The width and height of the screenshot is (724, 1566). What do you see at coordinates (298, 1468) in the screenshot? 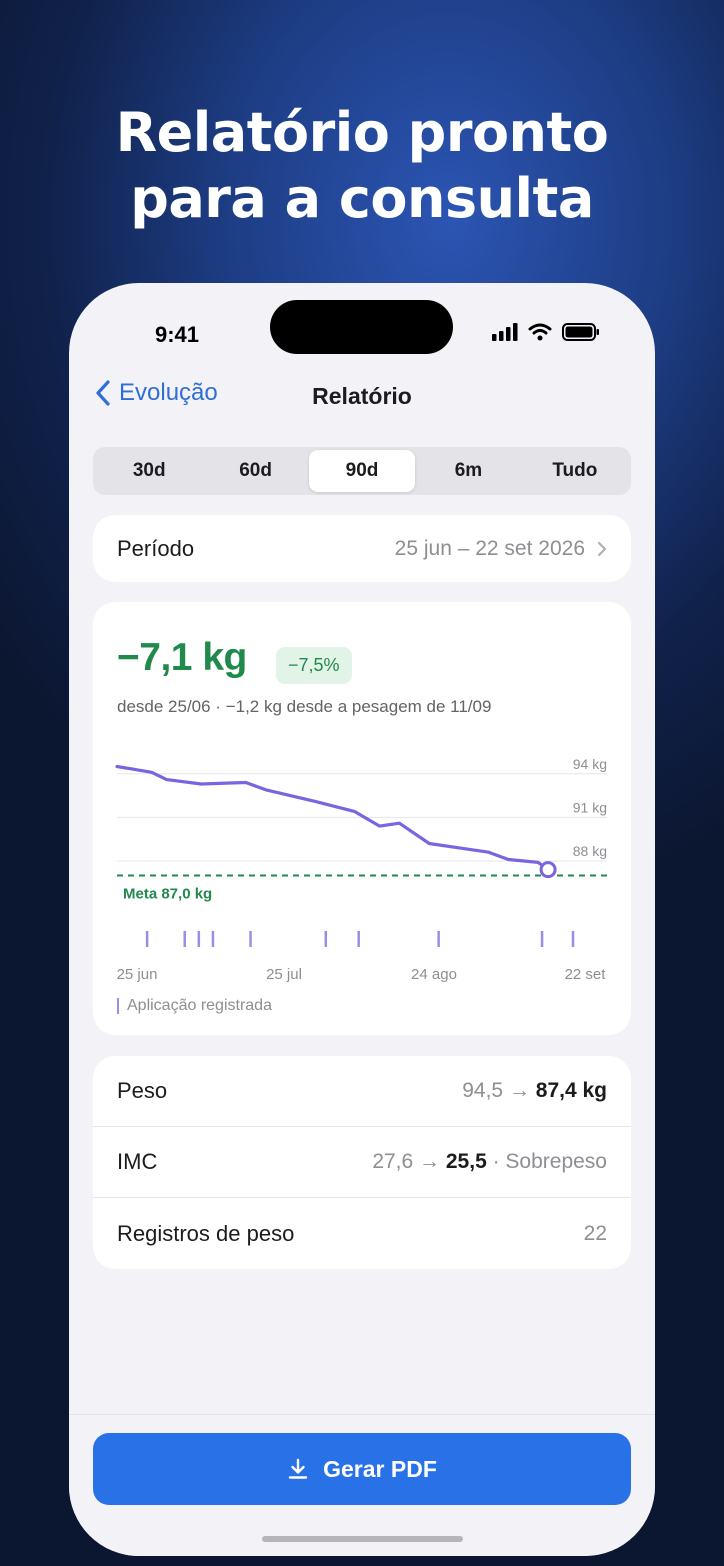
I see `download-icon` at bounding box center [298, 1468].